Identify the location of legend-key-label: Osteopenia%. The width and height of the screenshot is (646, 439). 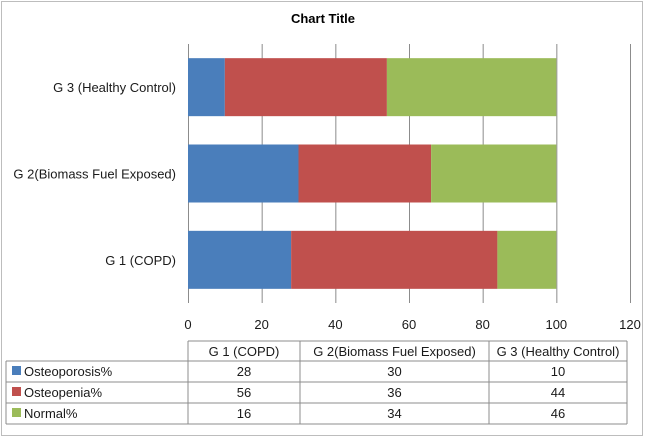
(63, 392).